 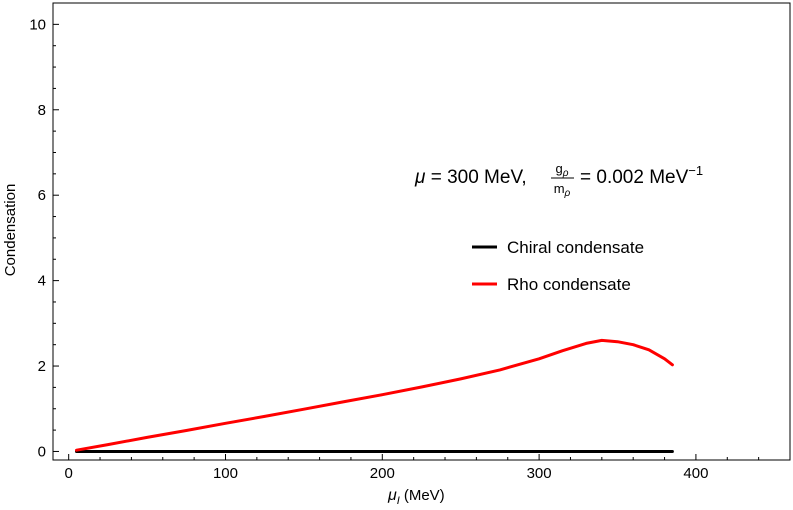 What do you see at coordinates (634, 177) in the screenshot?
I see `annotation-value: = 0.002 MeV` at bounding box center [634, 177].